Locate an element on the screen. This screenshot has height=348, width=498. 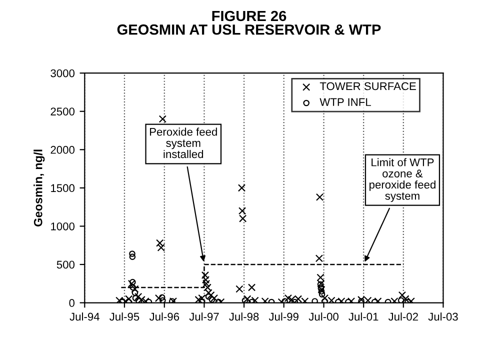
x-tick-label: Jul-99 is located at coordinates (283, 316).